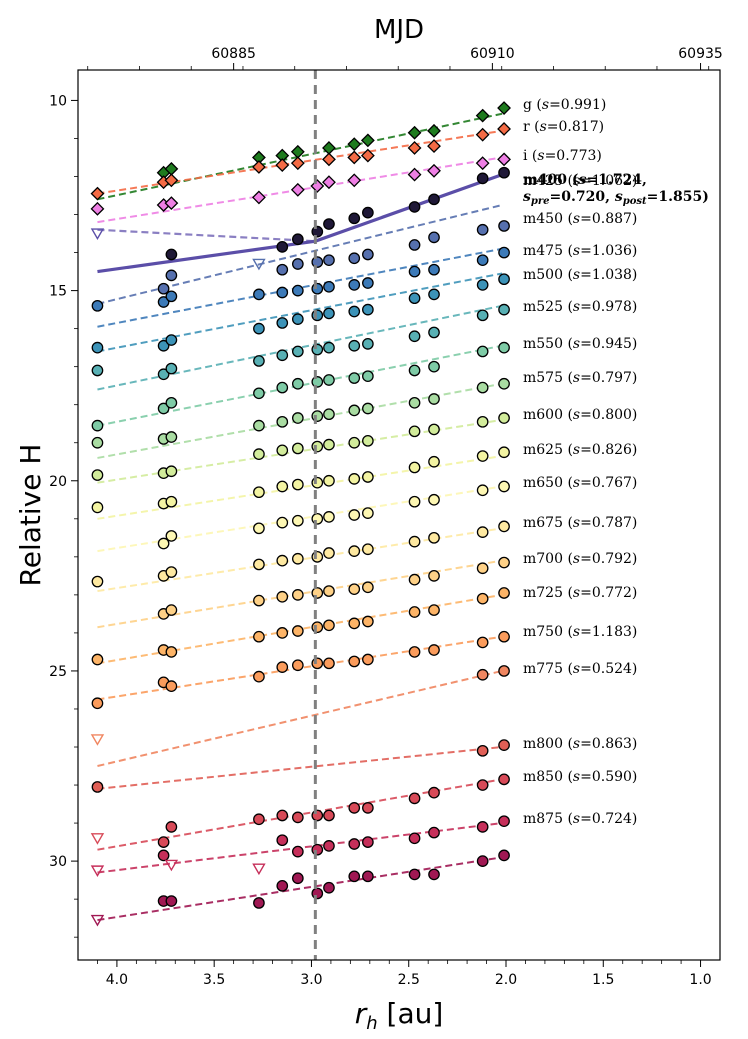 Image resolution: width=748 pixels, height=1039 pixels. I want to click on x-tick-label-2: 3.0, so click(311, 980).